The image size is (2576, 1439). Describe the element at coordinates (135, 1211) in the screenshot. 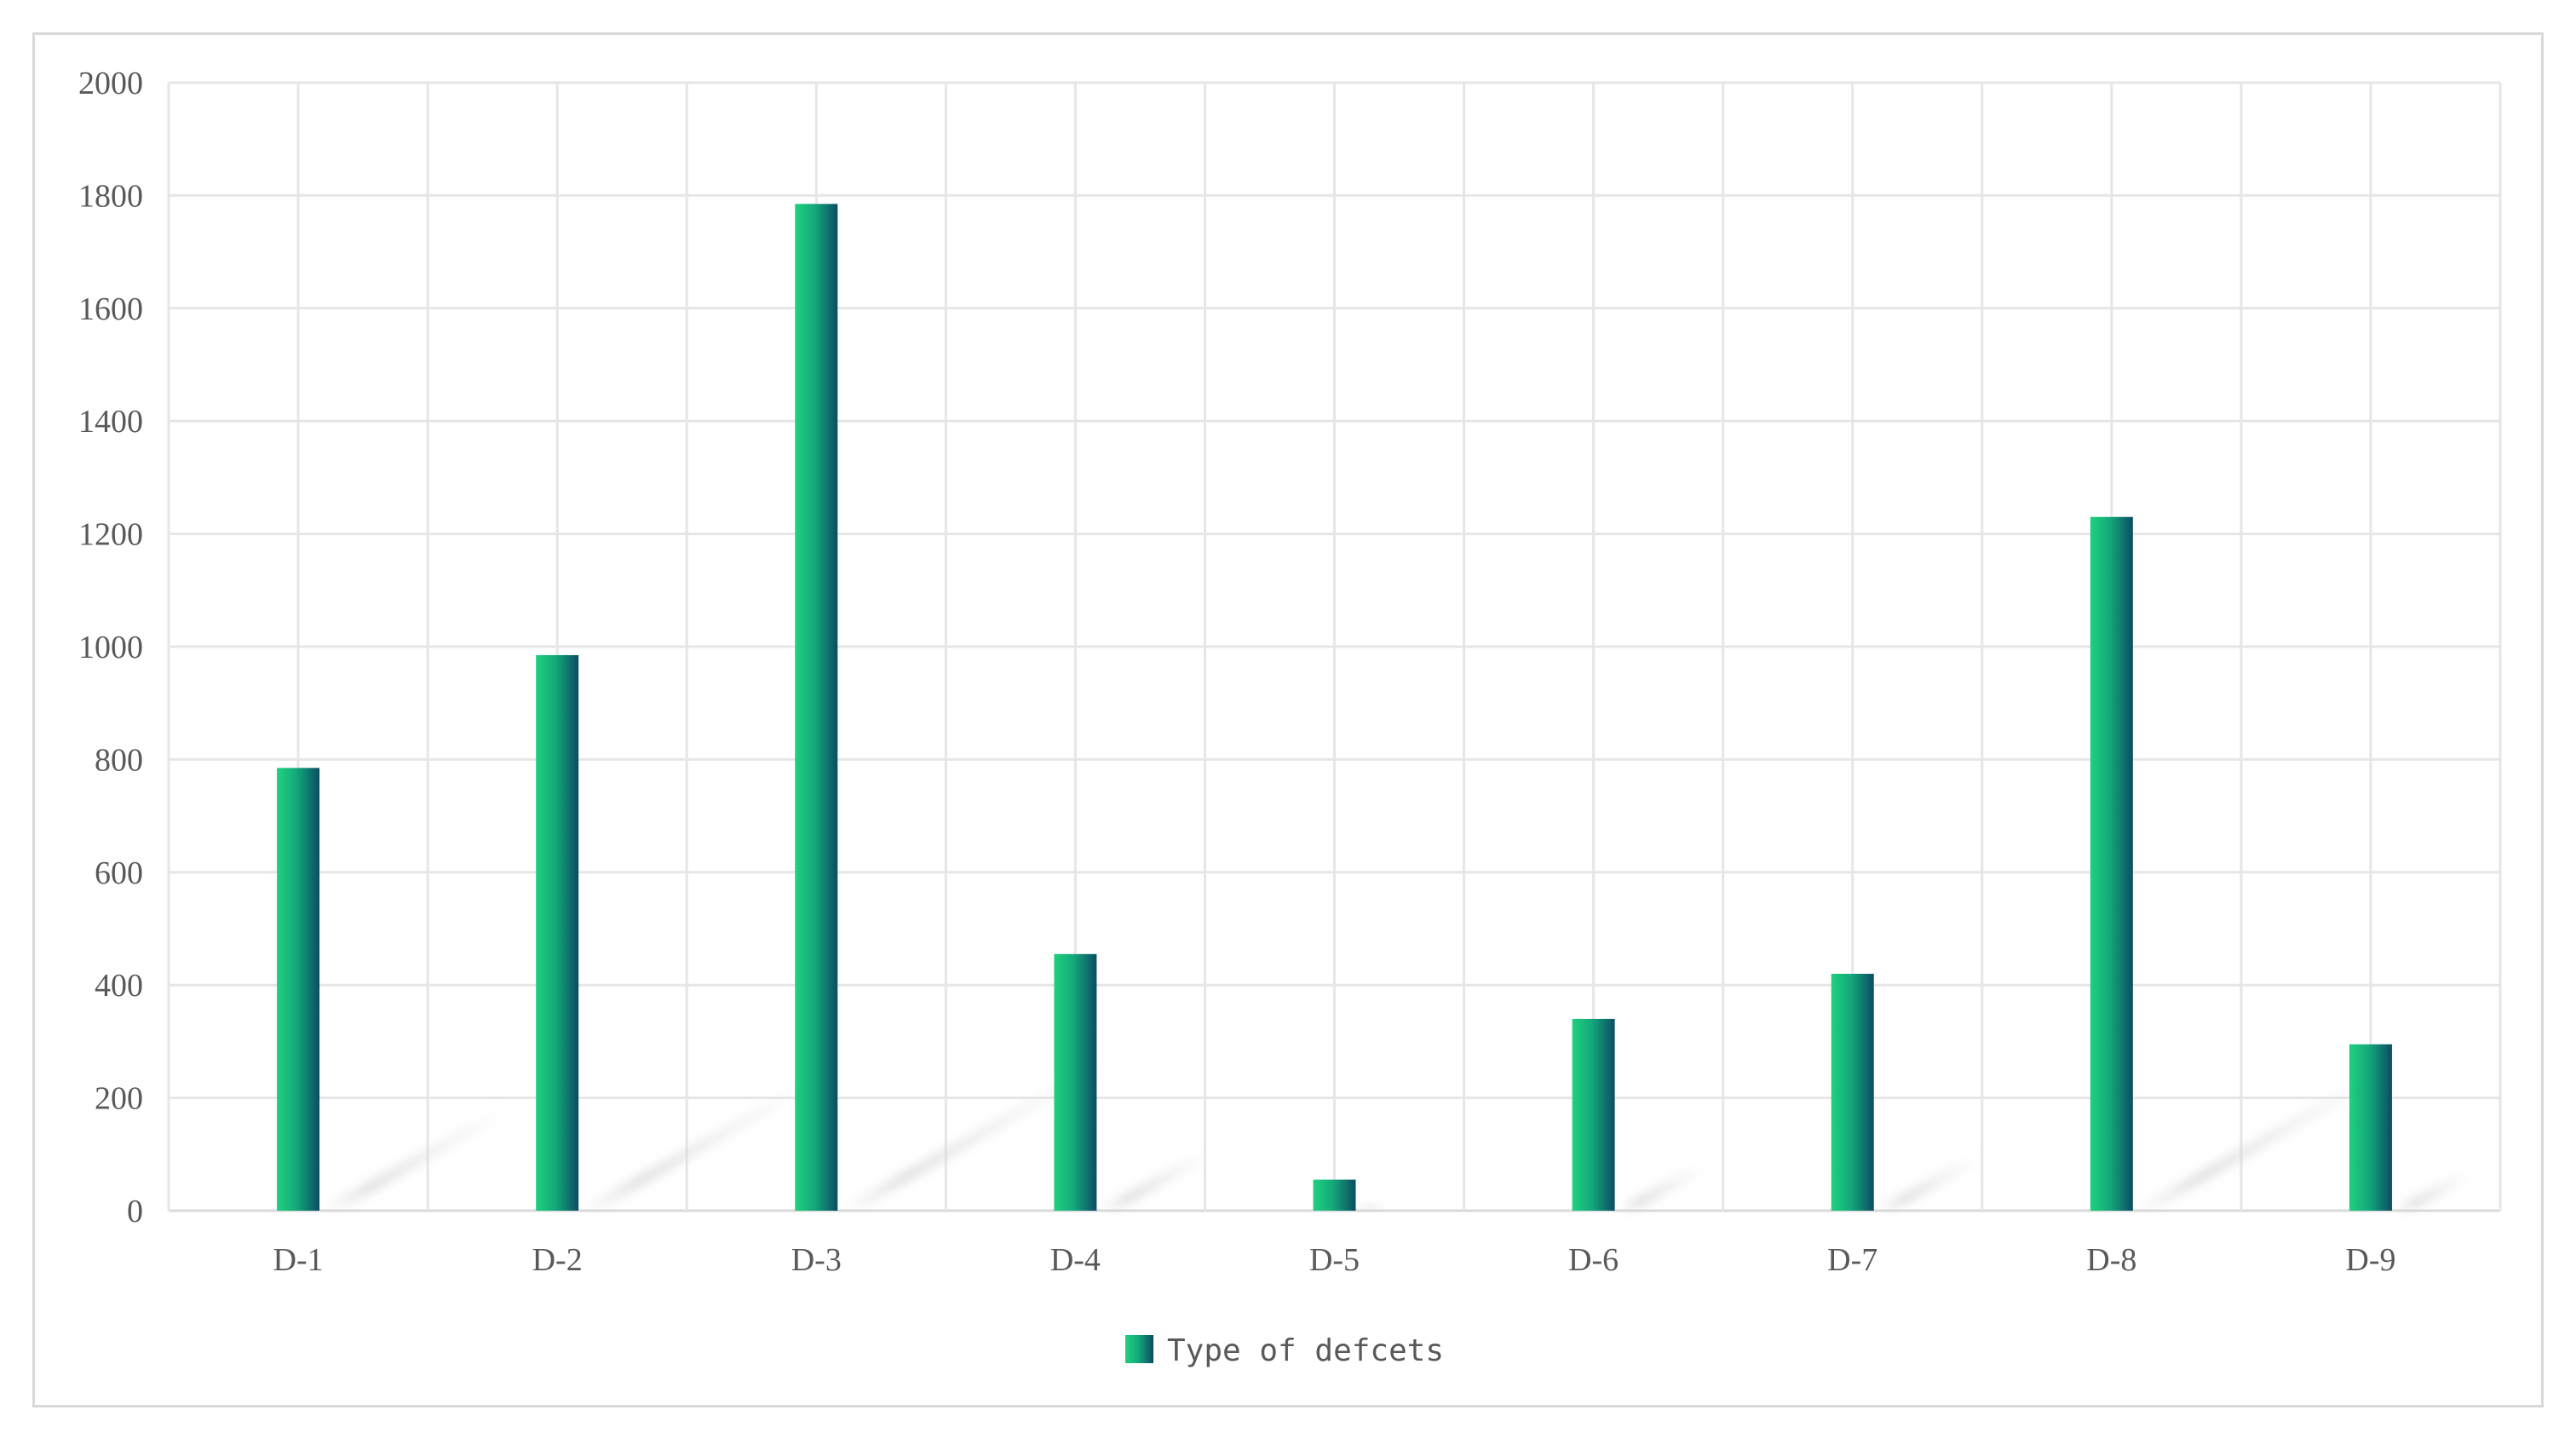

I see `y-tick-label: 0` at that location.